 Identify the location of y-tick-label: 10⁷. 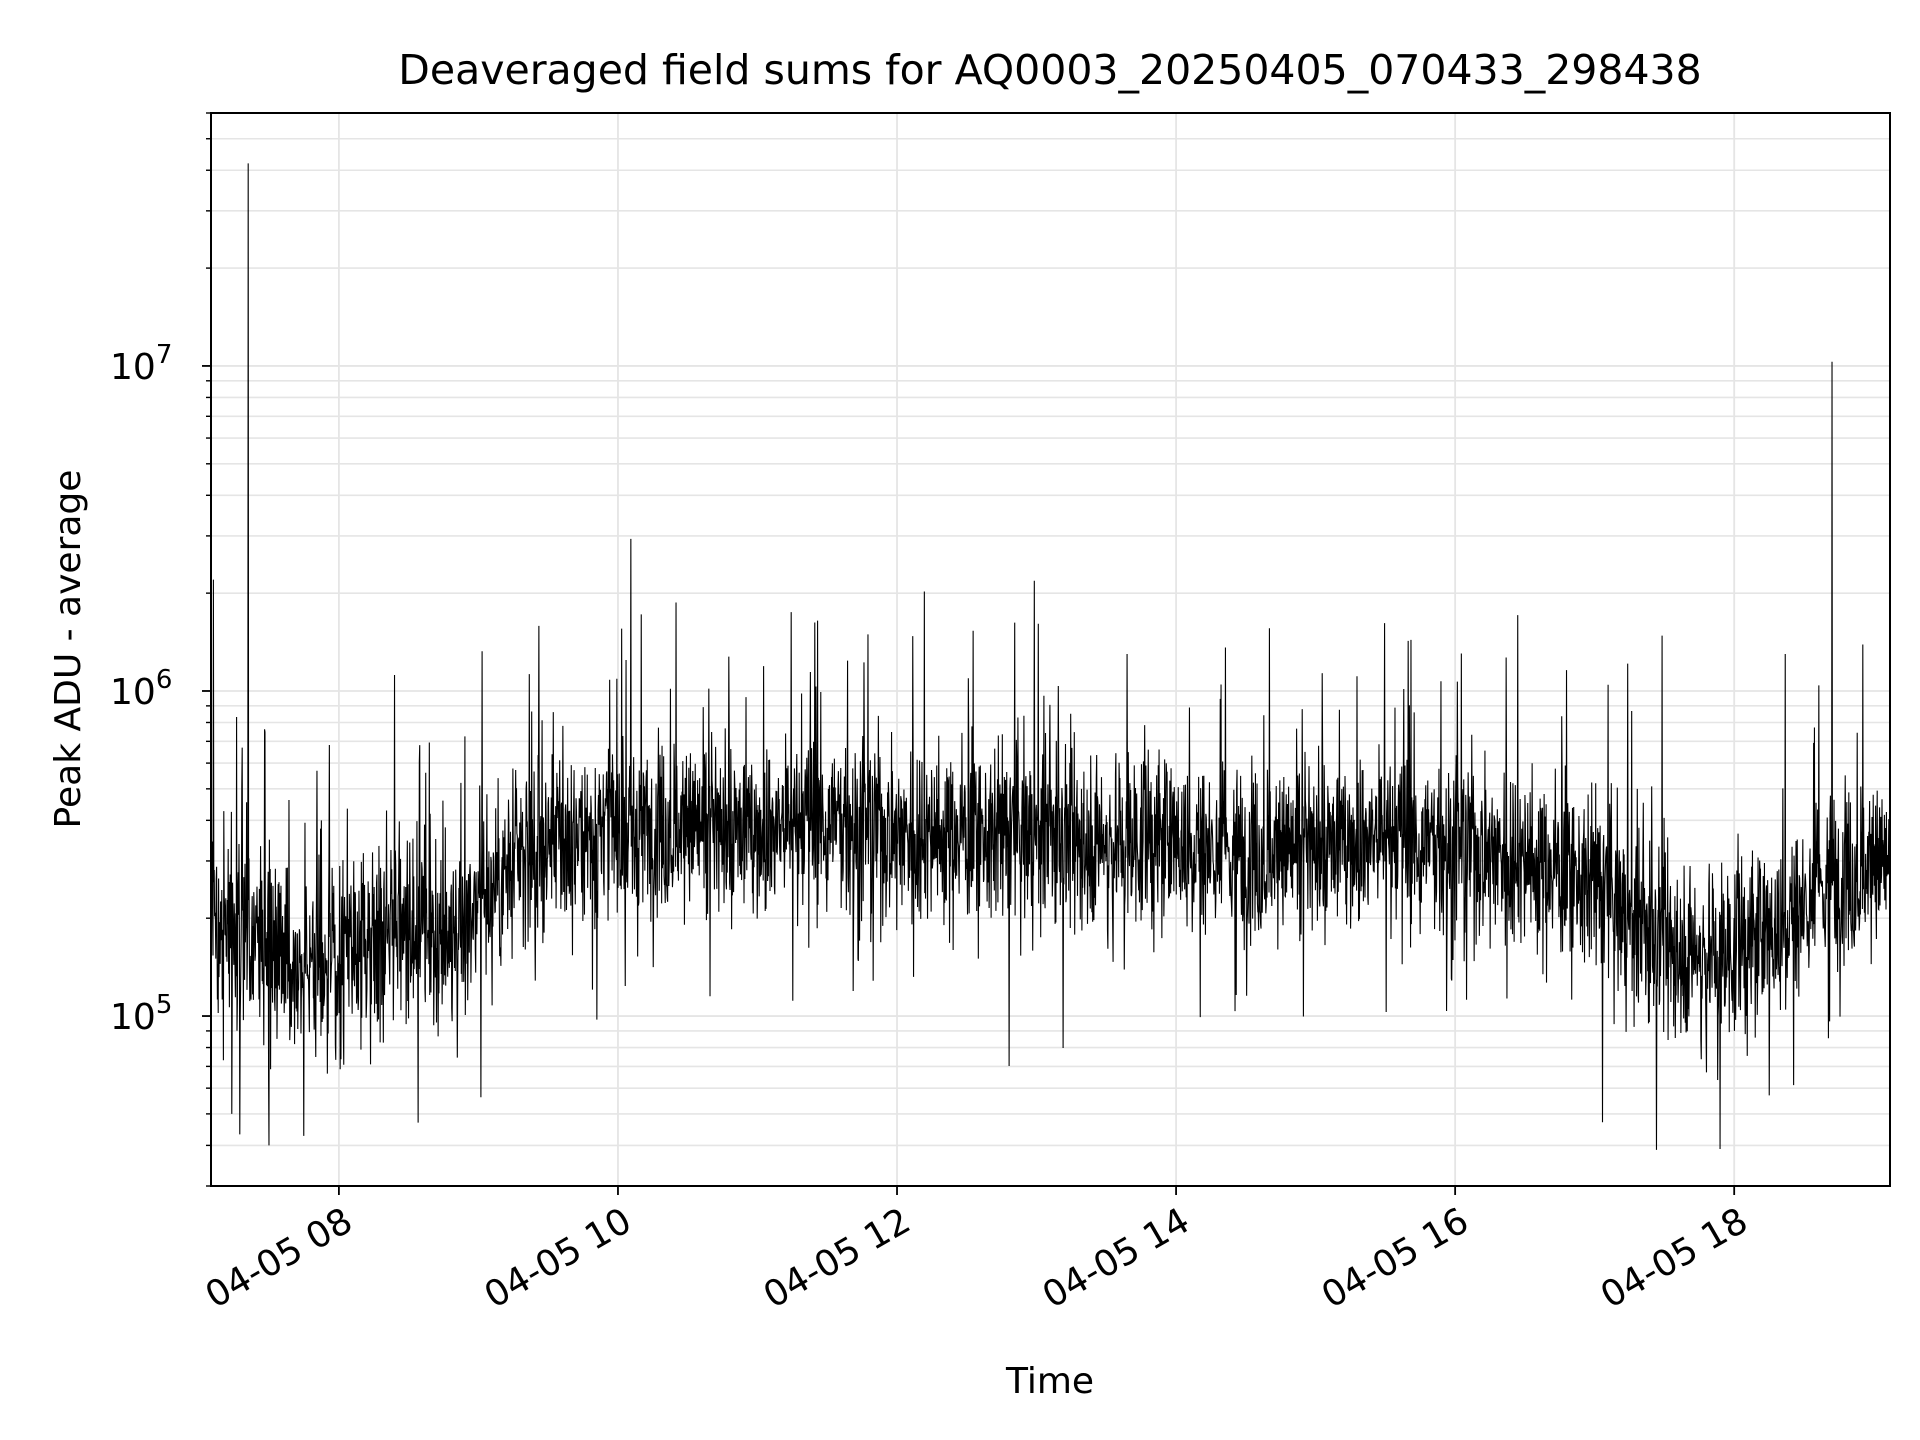
(141, 364).